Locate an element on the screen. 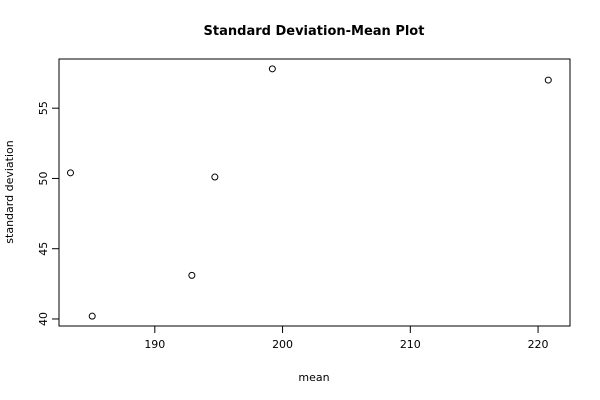 The width and height of the screenshot is (600, 400). x-tick-label: 200 is located at coordinates (282, 344).